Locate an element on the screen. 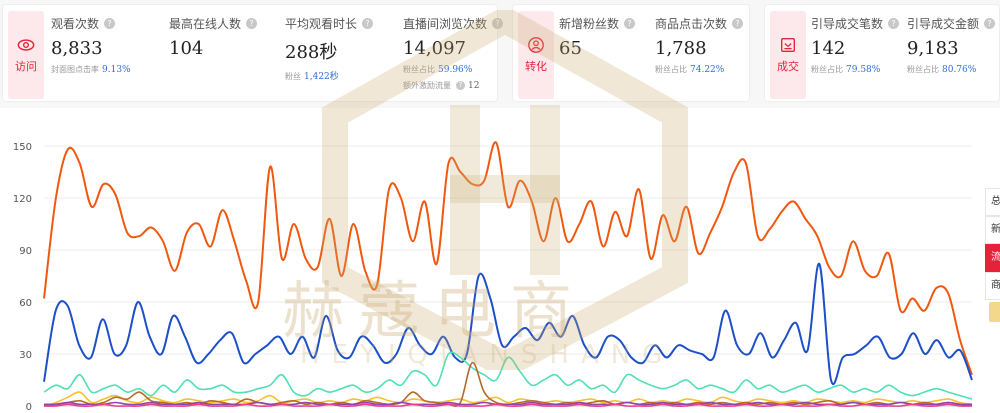  metric-avg-watch-sub-value: 1,422秒 is located at coordinates (321, 77).